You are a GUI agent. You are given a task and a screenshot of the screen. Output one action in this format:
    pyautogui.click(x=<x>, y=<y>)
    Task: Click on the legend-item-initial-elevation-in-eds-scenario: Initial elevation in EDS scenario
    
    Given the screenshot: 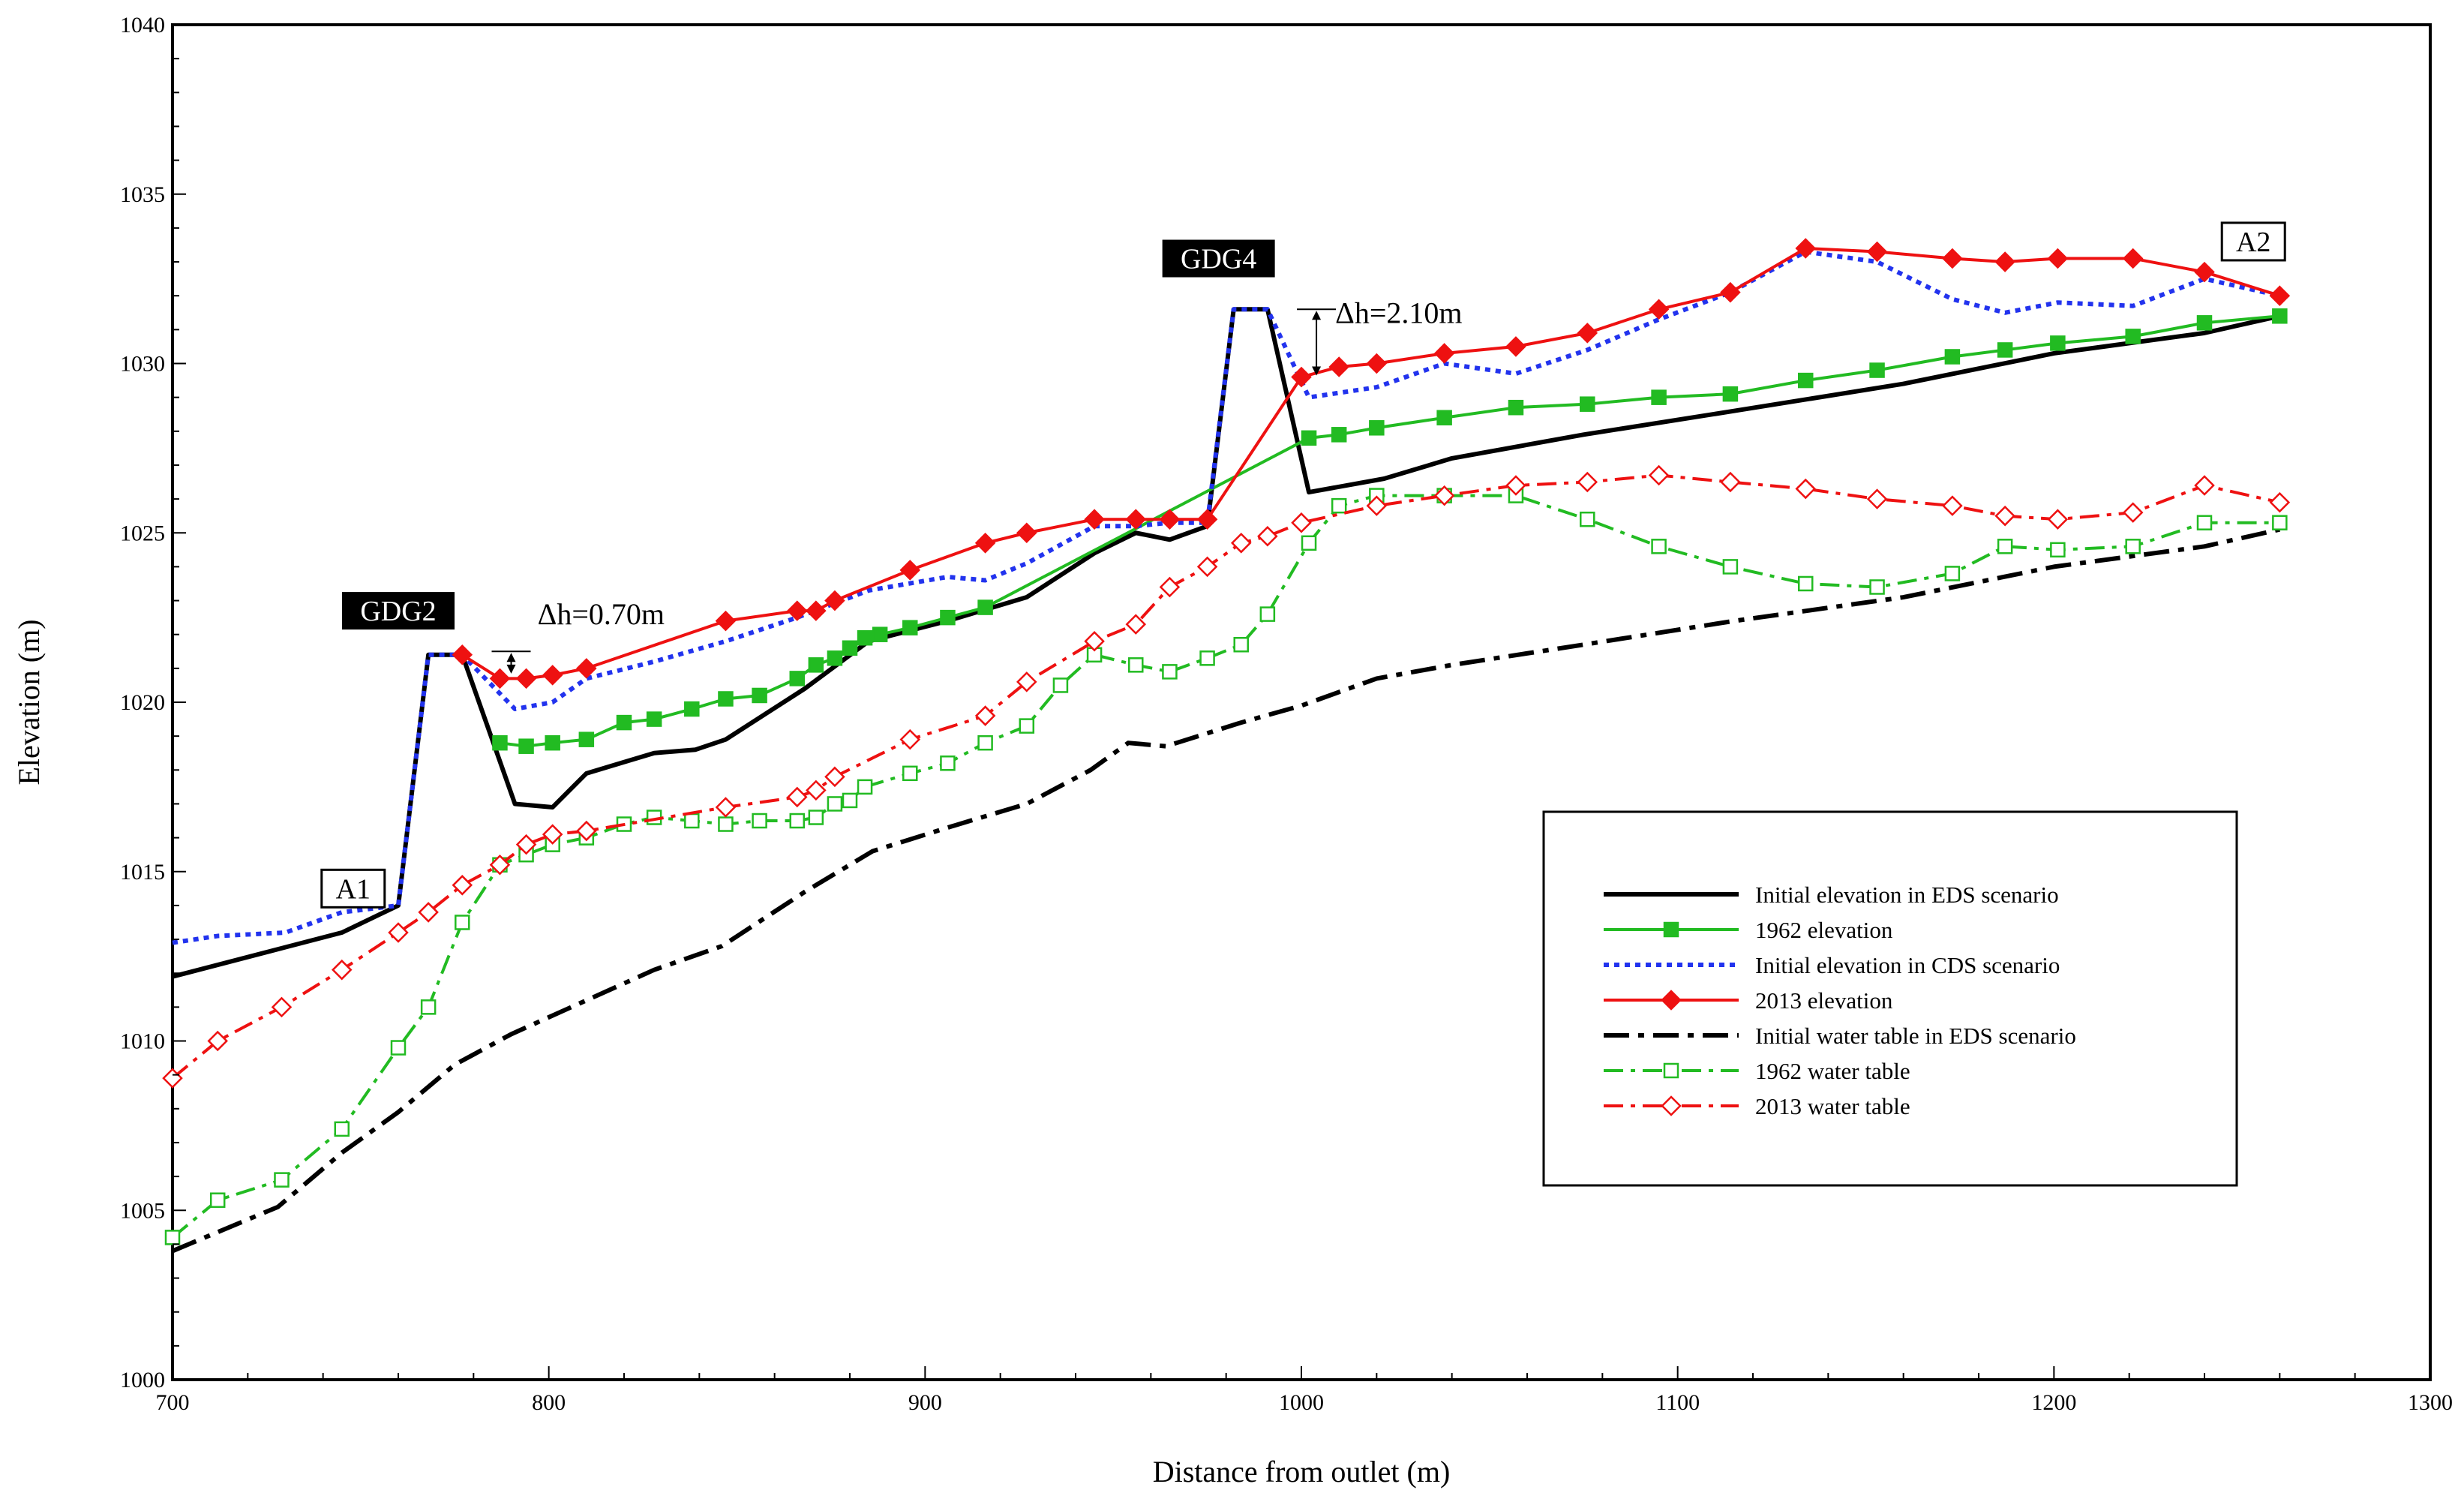 What is the action you would take?
    pyautogui.click(x=1832, y=895)
    